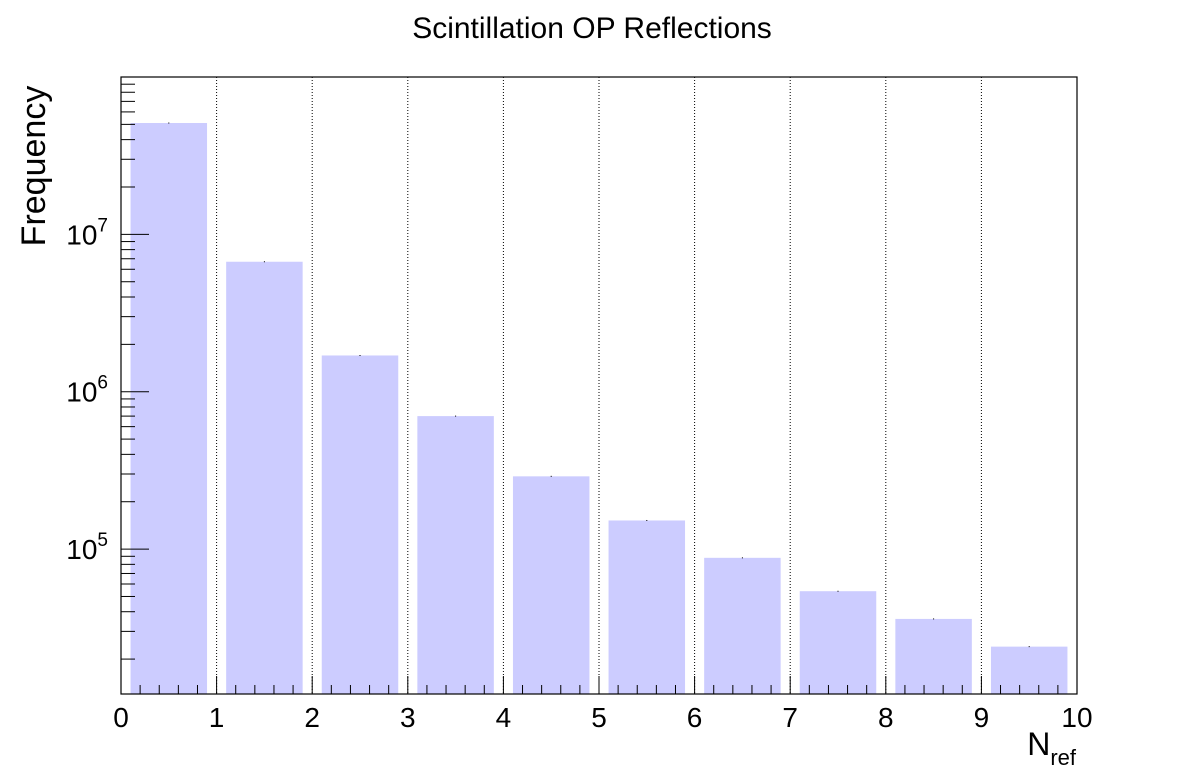 This screenshot has width=1196, height=777. What do you see at coordinates (504, 717) in the screenshot?
I see `x-tick-label: 4` at bounding box center [504, 717].